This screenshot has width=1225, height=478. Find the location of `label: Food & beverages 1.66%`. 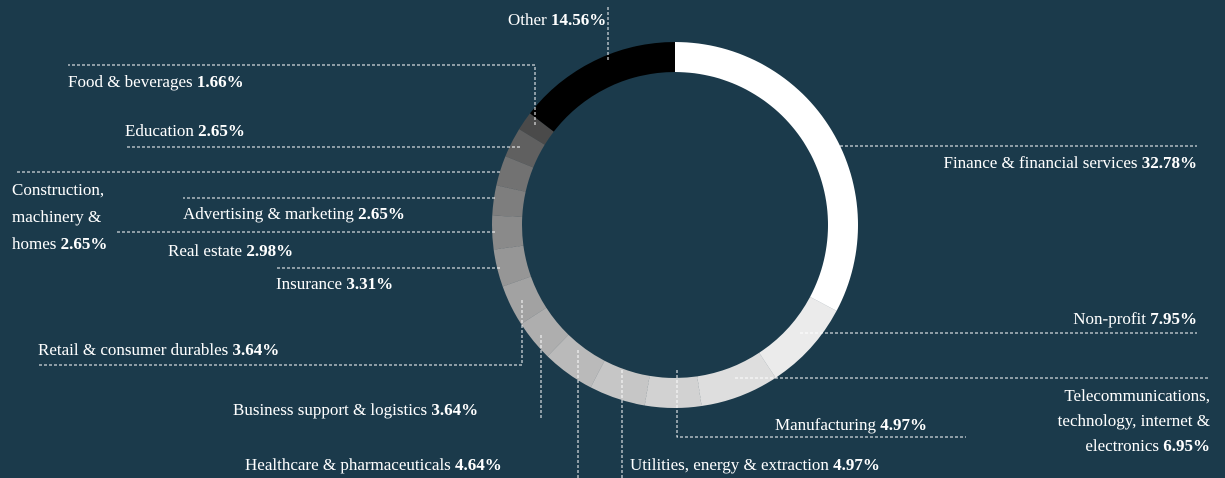

label: Food & beverages 1.66% is located at coordinates (156, 82).